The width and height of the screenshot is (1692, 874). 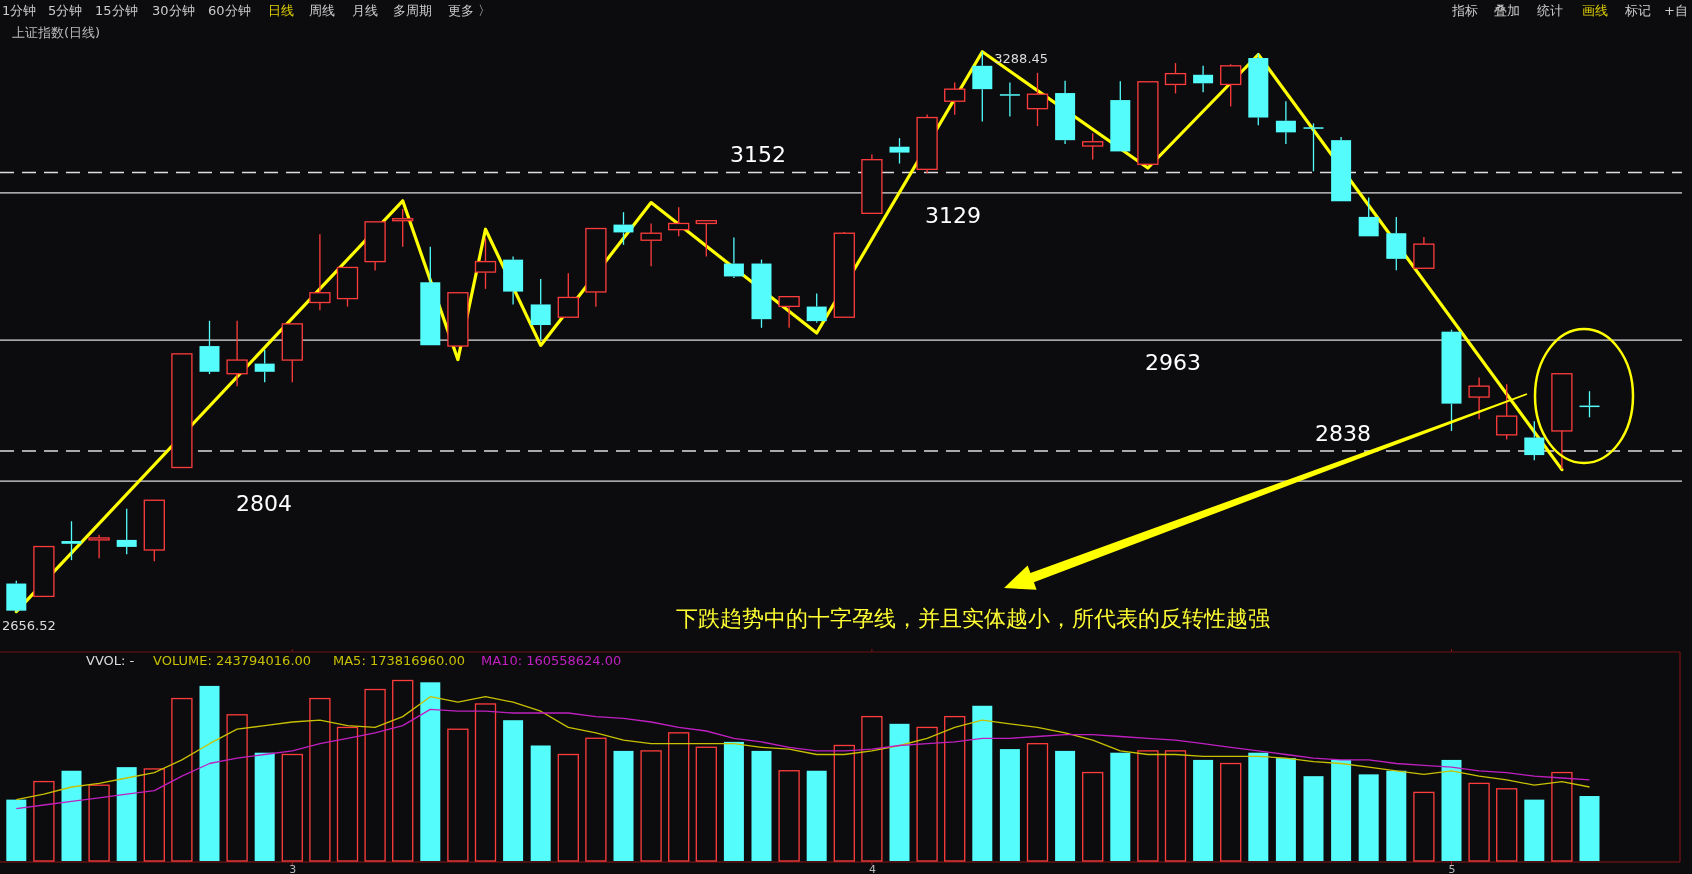 I want to click on ref-line-label: 3129, so click(x=953, y=215).